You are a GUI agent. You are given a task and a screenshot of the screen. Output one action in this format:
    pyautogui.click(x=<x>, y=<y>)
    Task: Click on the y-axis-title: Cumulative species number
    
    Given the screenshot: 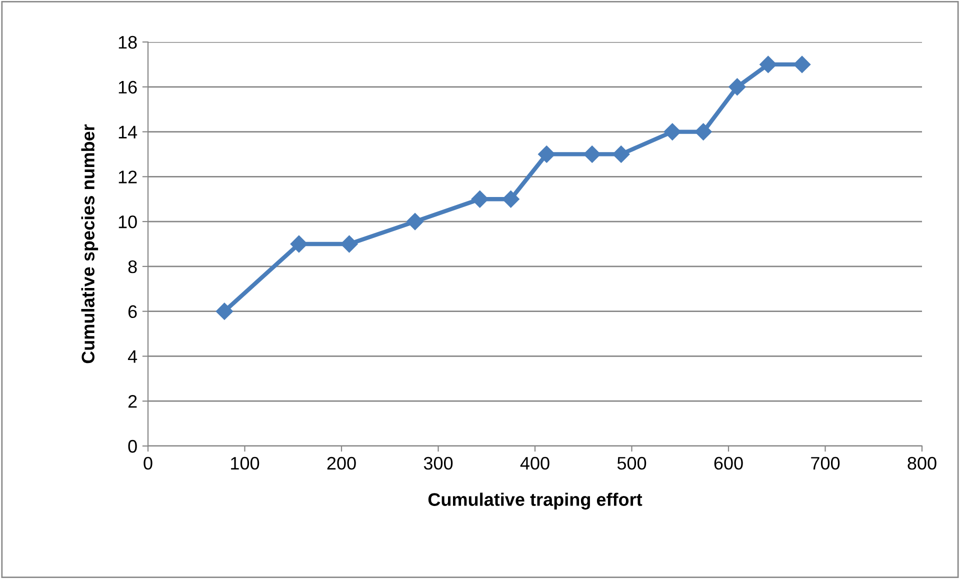 What is the action you would take?
    pyautogui.click(x=89, y=244)
    